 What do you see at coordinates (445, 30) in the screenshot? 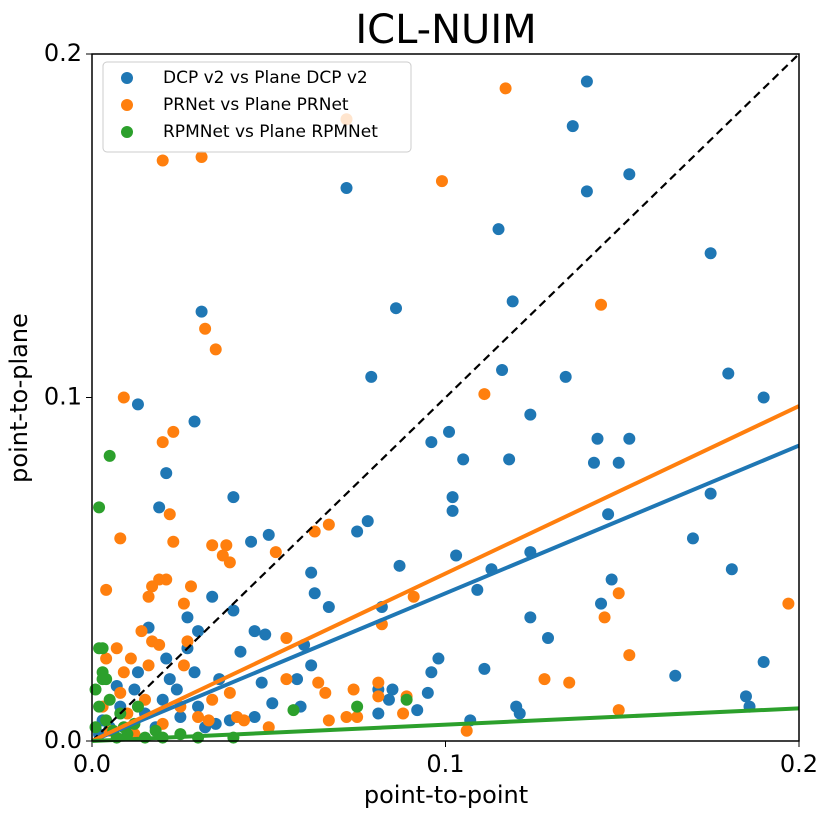
I see `chart-title: ICL-NUIM` at bounding box center [445, 30].